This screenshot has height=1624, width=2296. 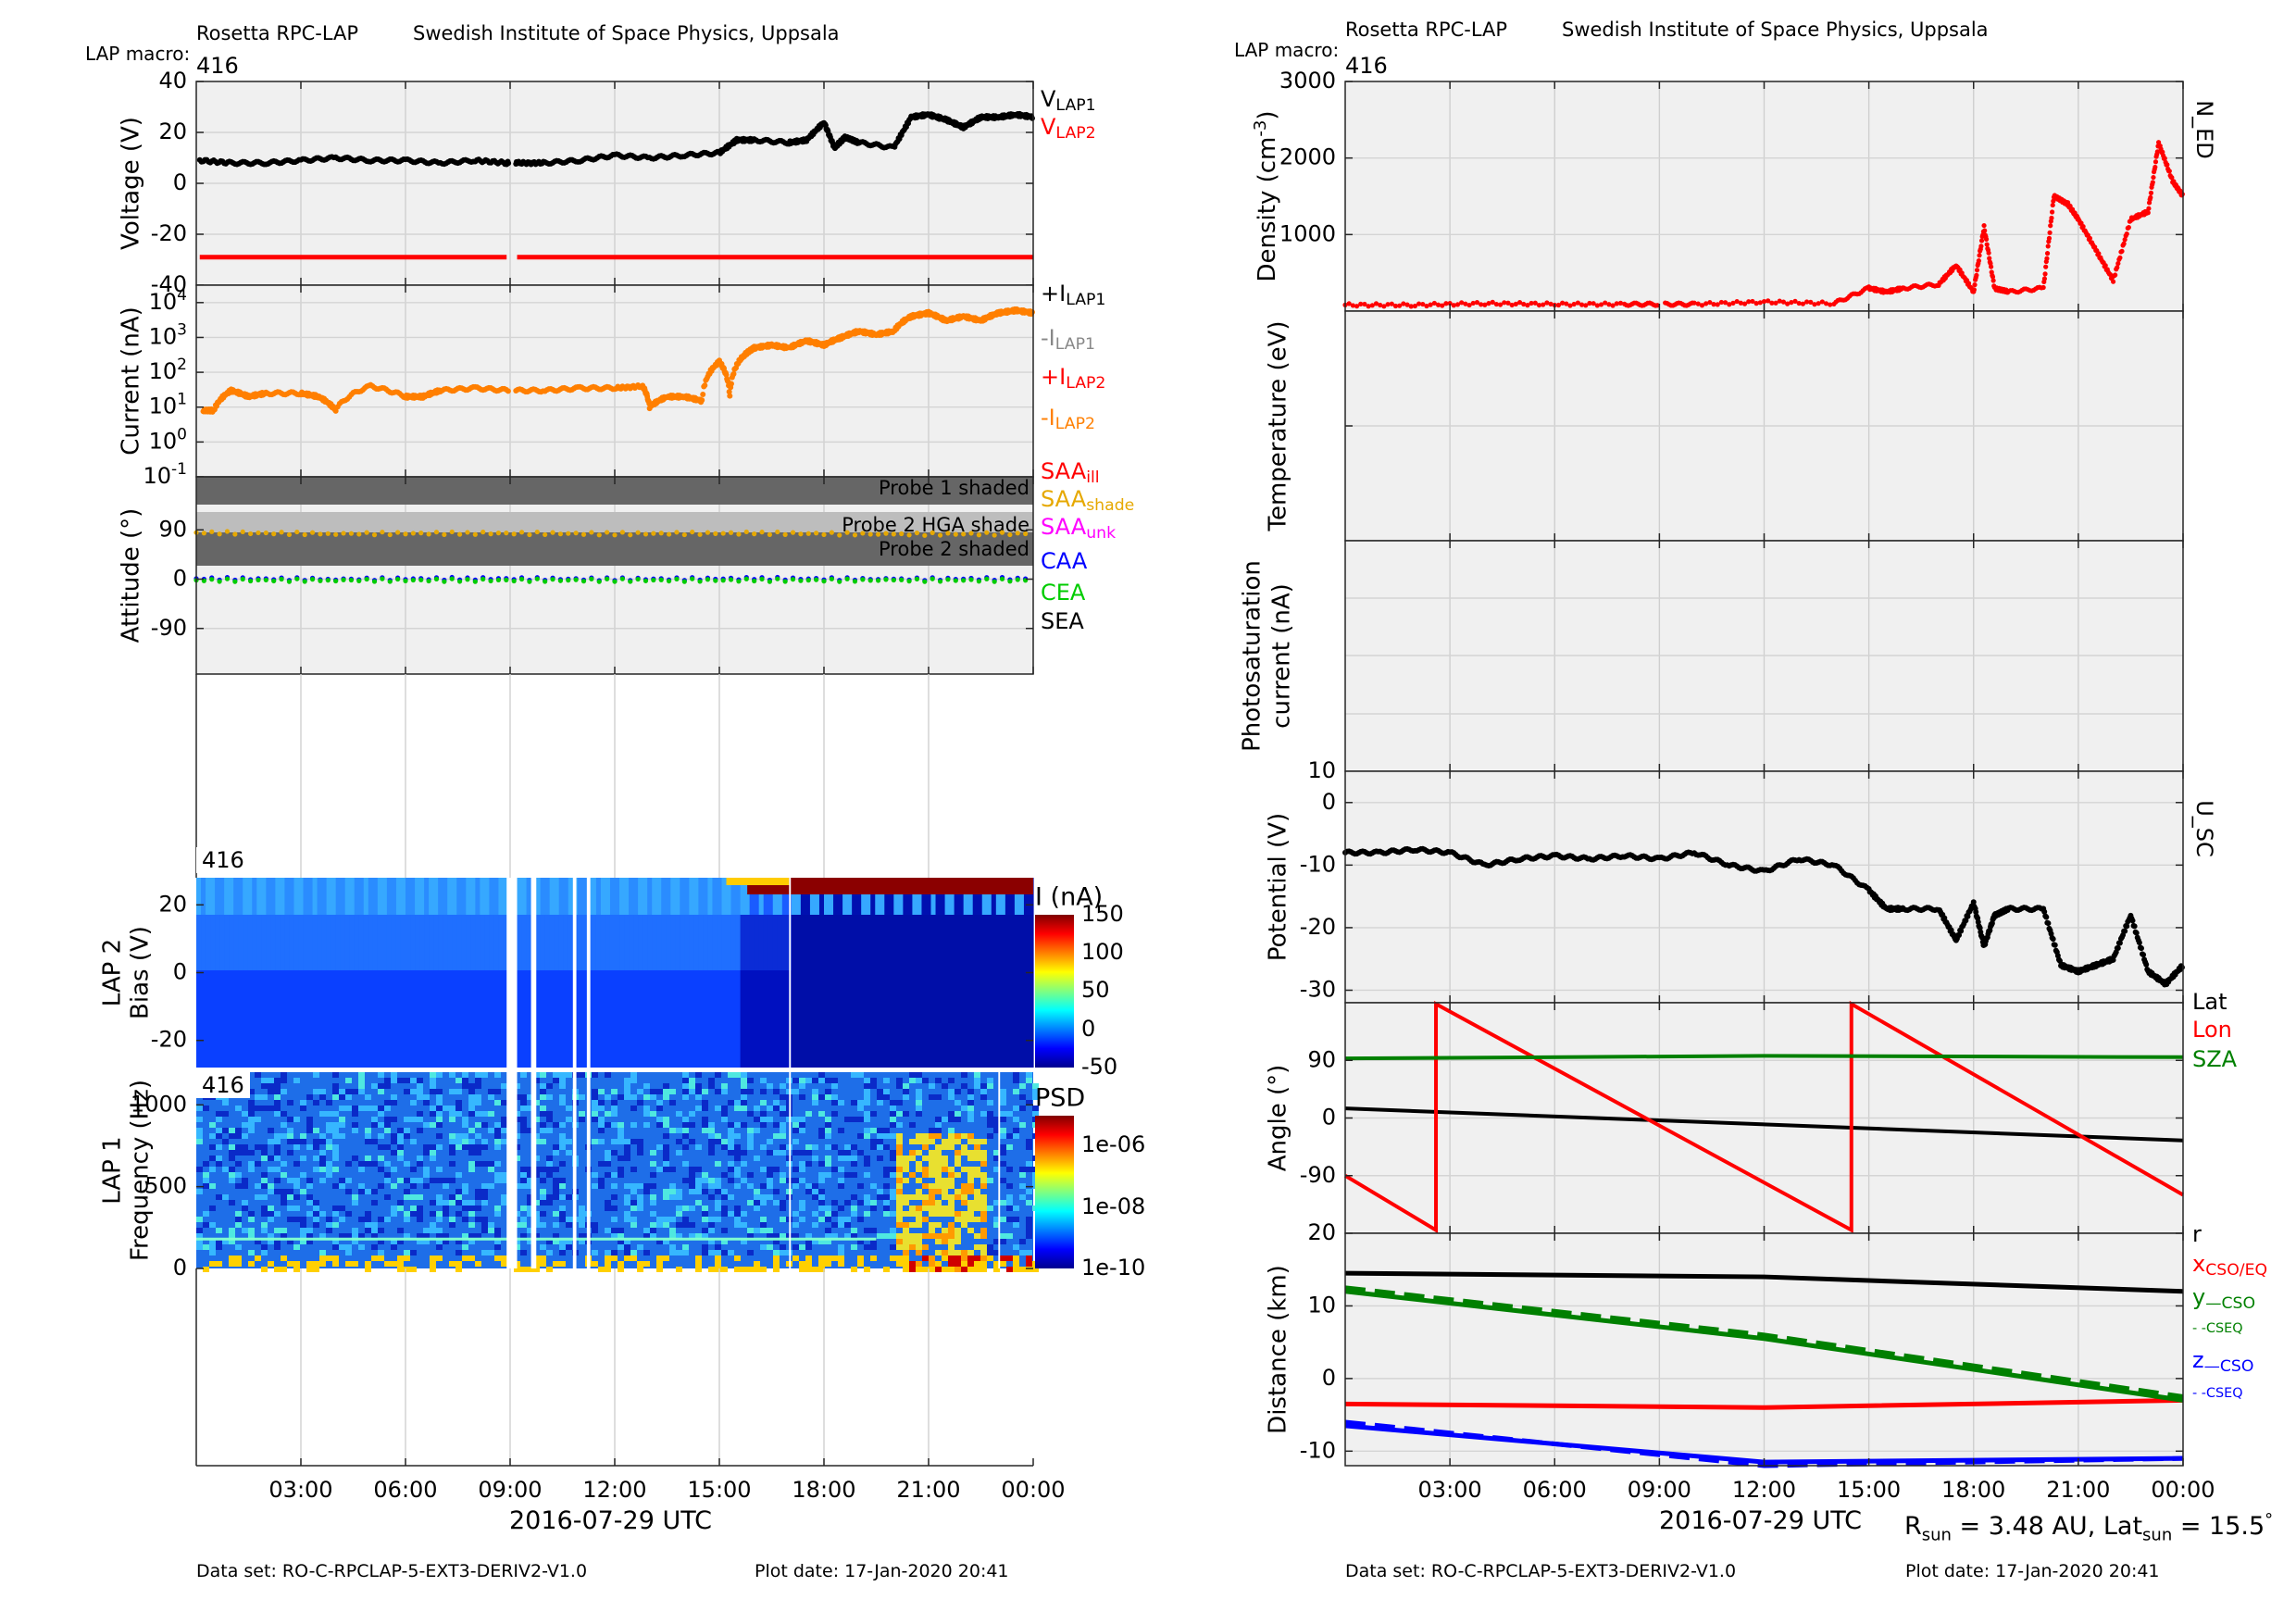 What do you see at coordinates (705, 385) in the screenshot?
I see `ilap2-series-point` at bounding box center [705, 385].